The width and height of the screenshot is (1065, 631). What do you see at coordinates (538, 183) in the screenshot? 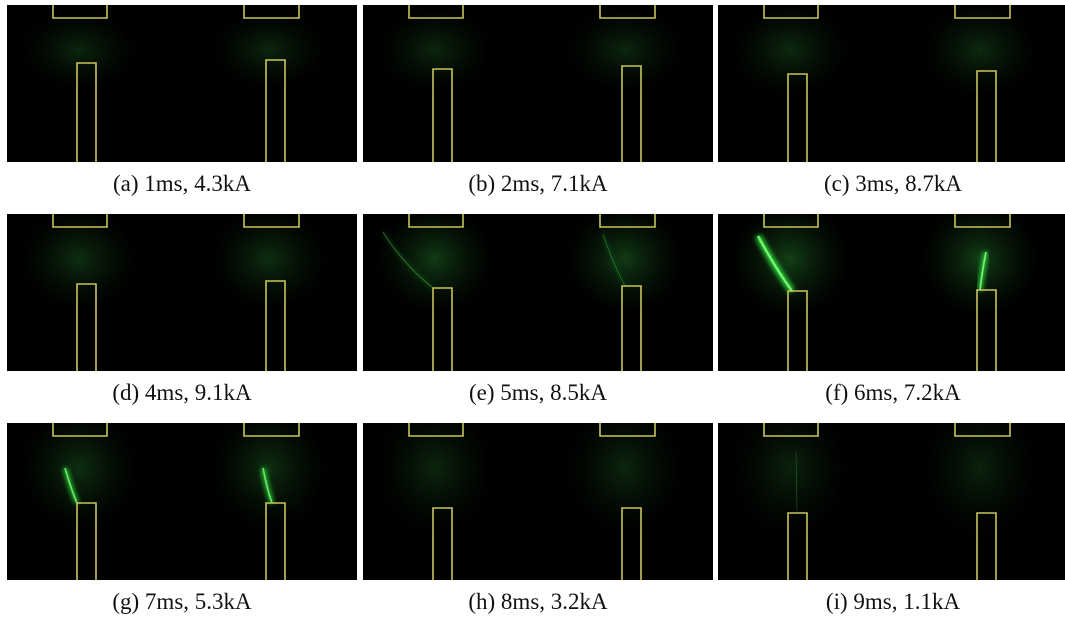
I see `panel-caption: (b) 2ms, 7.1kA` at bounding box center [538, 183].